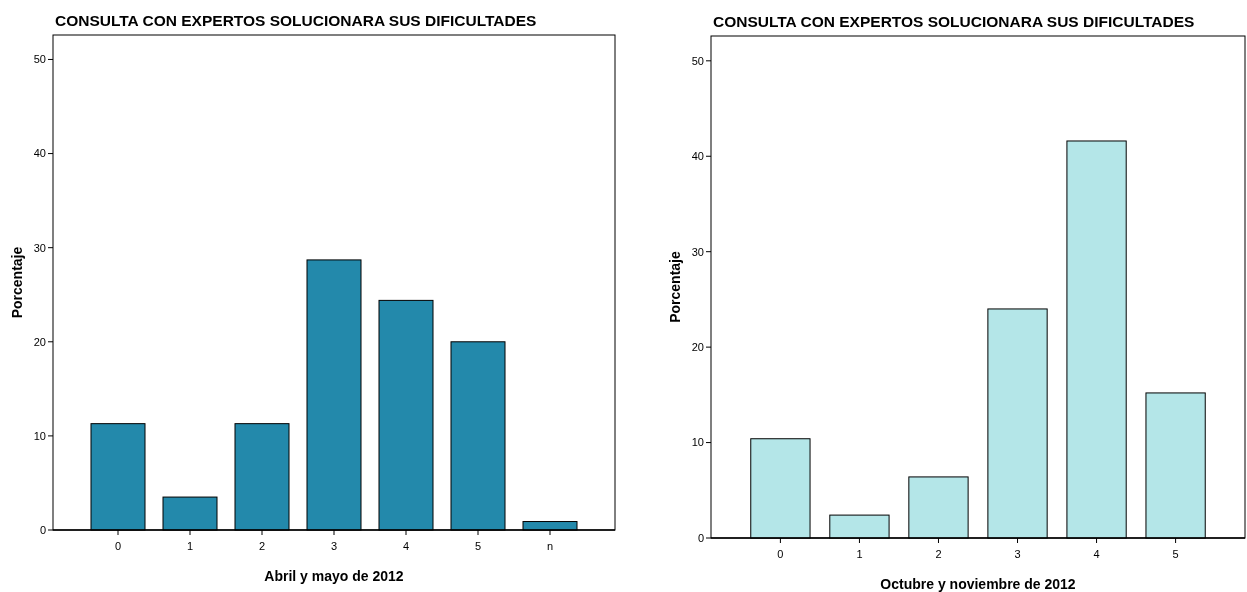 The height and width of the screenshot is (592, 1247). What do you see at coordinates (334, 576) in the screenshot?
I see `x-axis-title: Abril y mayo de 2012` at bounding box center [334, 576].